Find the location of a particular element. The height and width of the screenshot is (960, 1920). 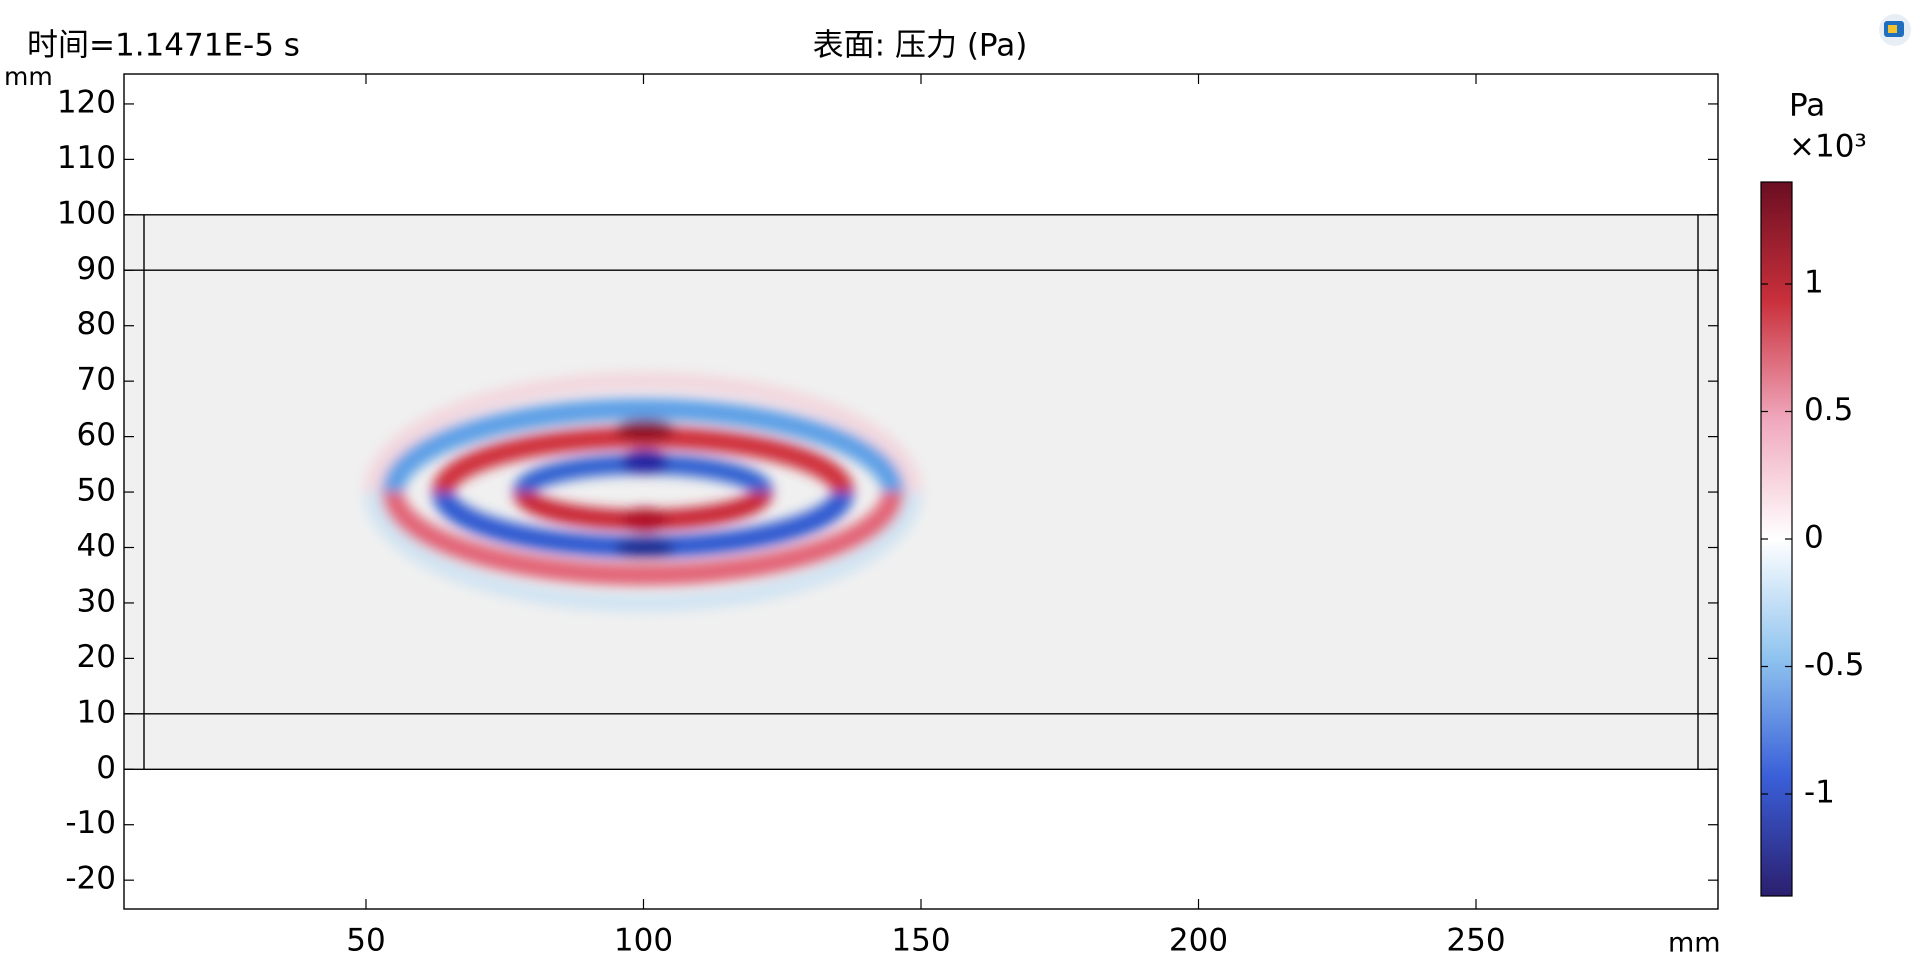

pressure-field is located at coordinates (643, 492).